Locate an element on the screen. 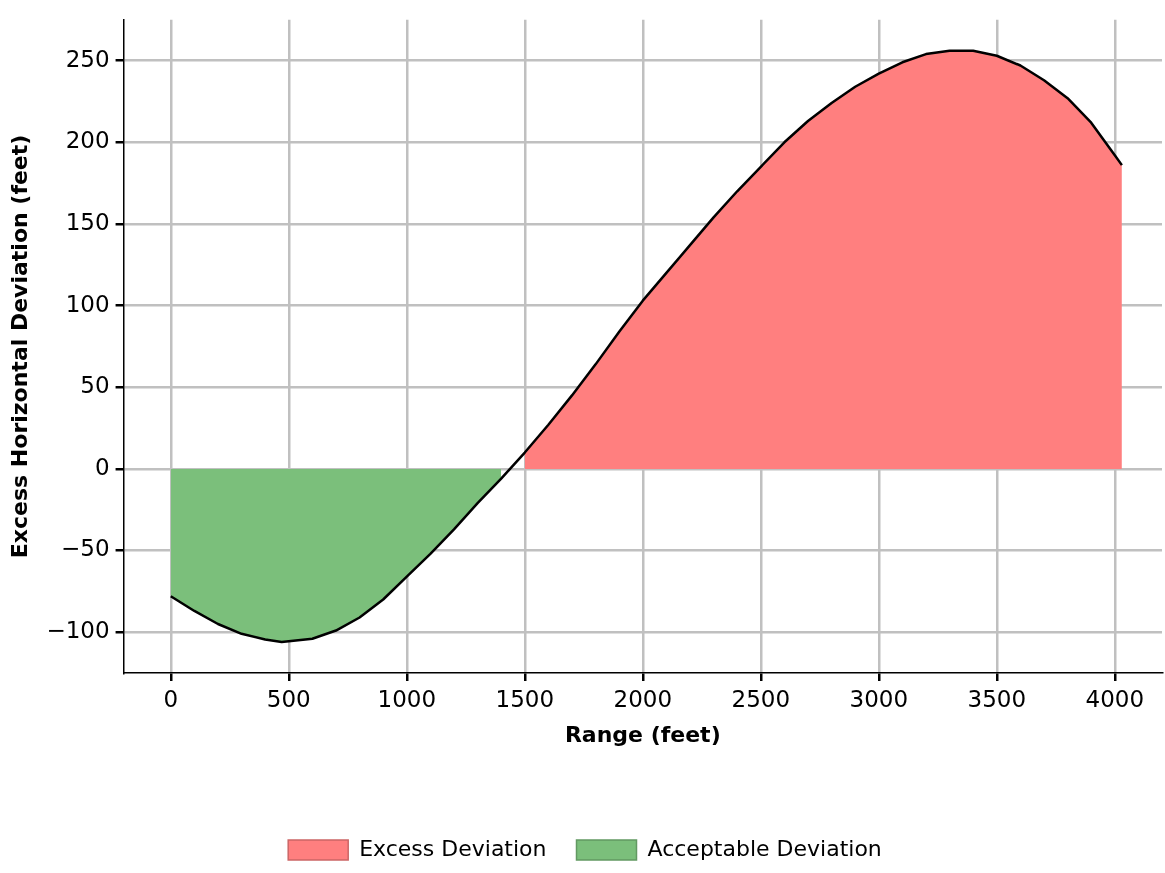  x-tick-label: 1000 is located at coordinates (407, 698).